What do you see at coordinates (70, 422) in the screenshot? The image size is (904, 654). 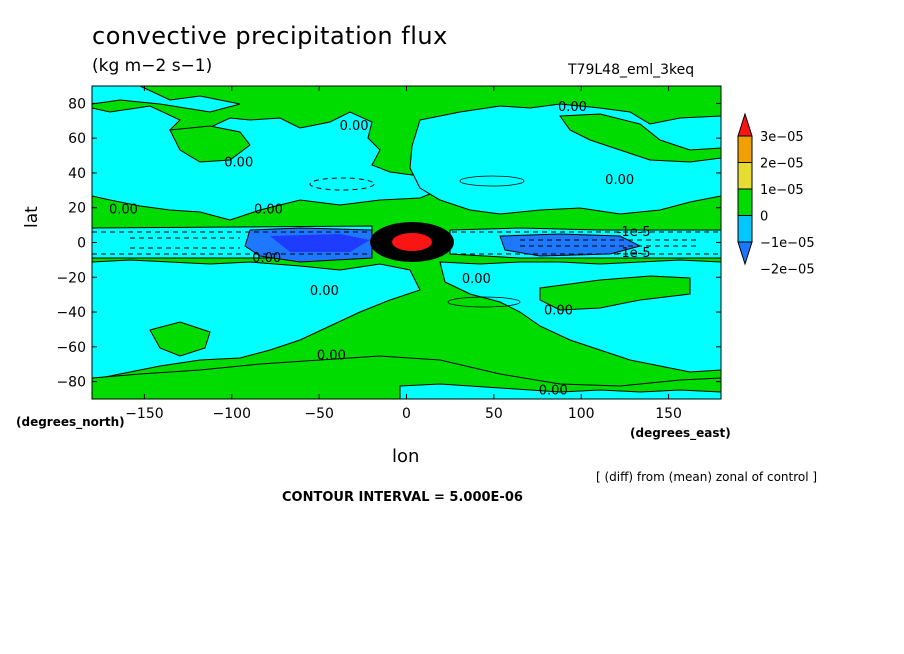 I see `y-axis-units: (degrees_north)` at bounding box center [70, 422].